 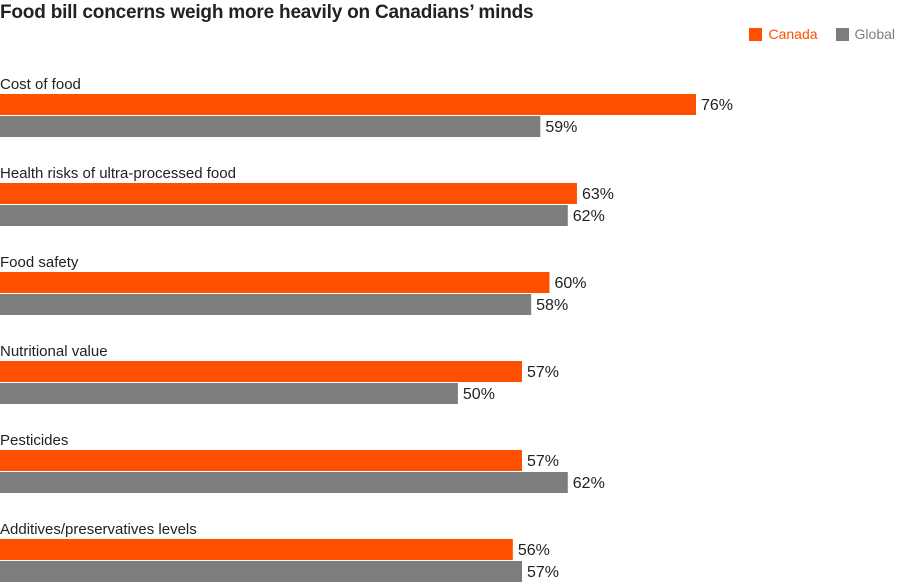 I want to click on category-label: Food safety, so click(x=39, y=262).